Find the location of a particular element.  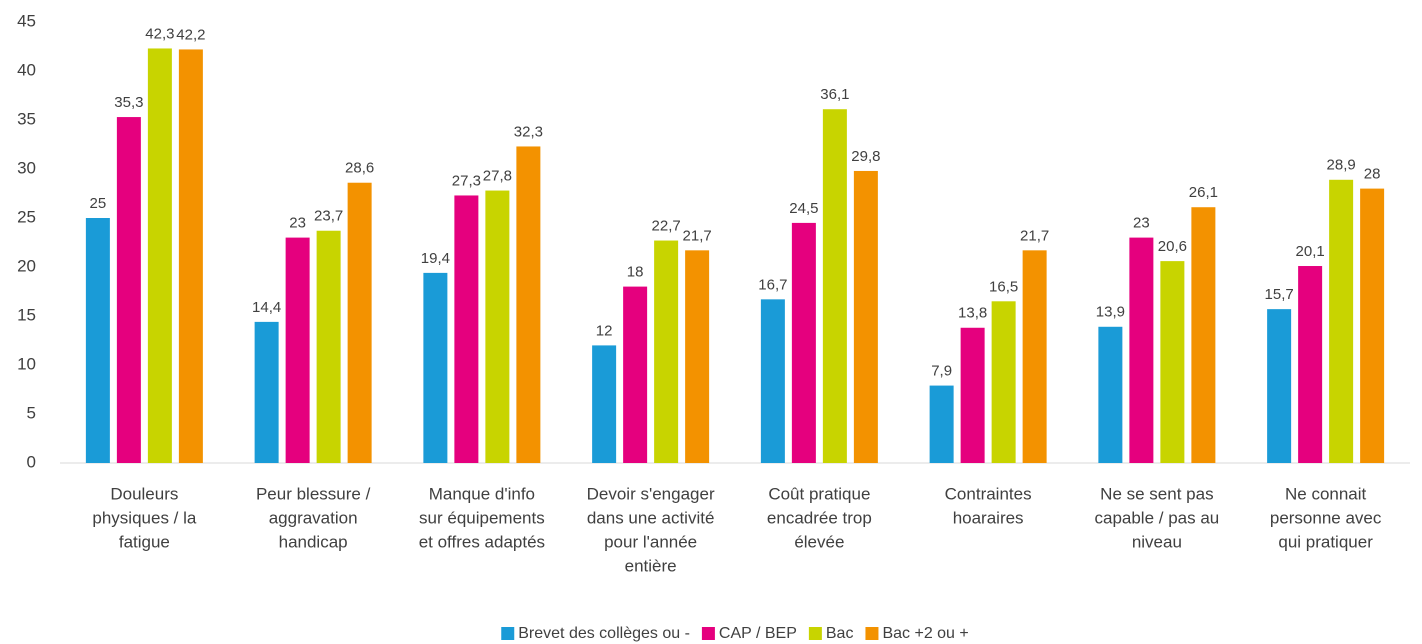

x-tick-label: sur équipements is located at coordinates (482, 517).